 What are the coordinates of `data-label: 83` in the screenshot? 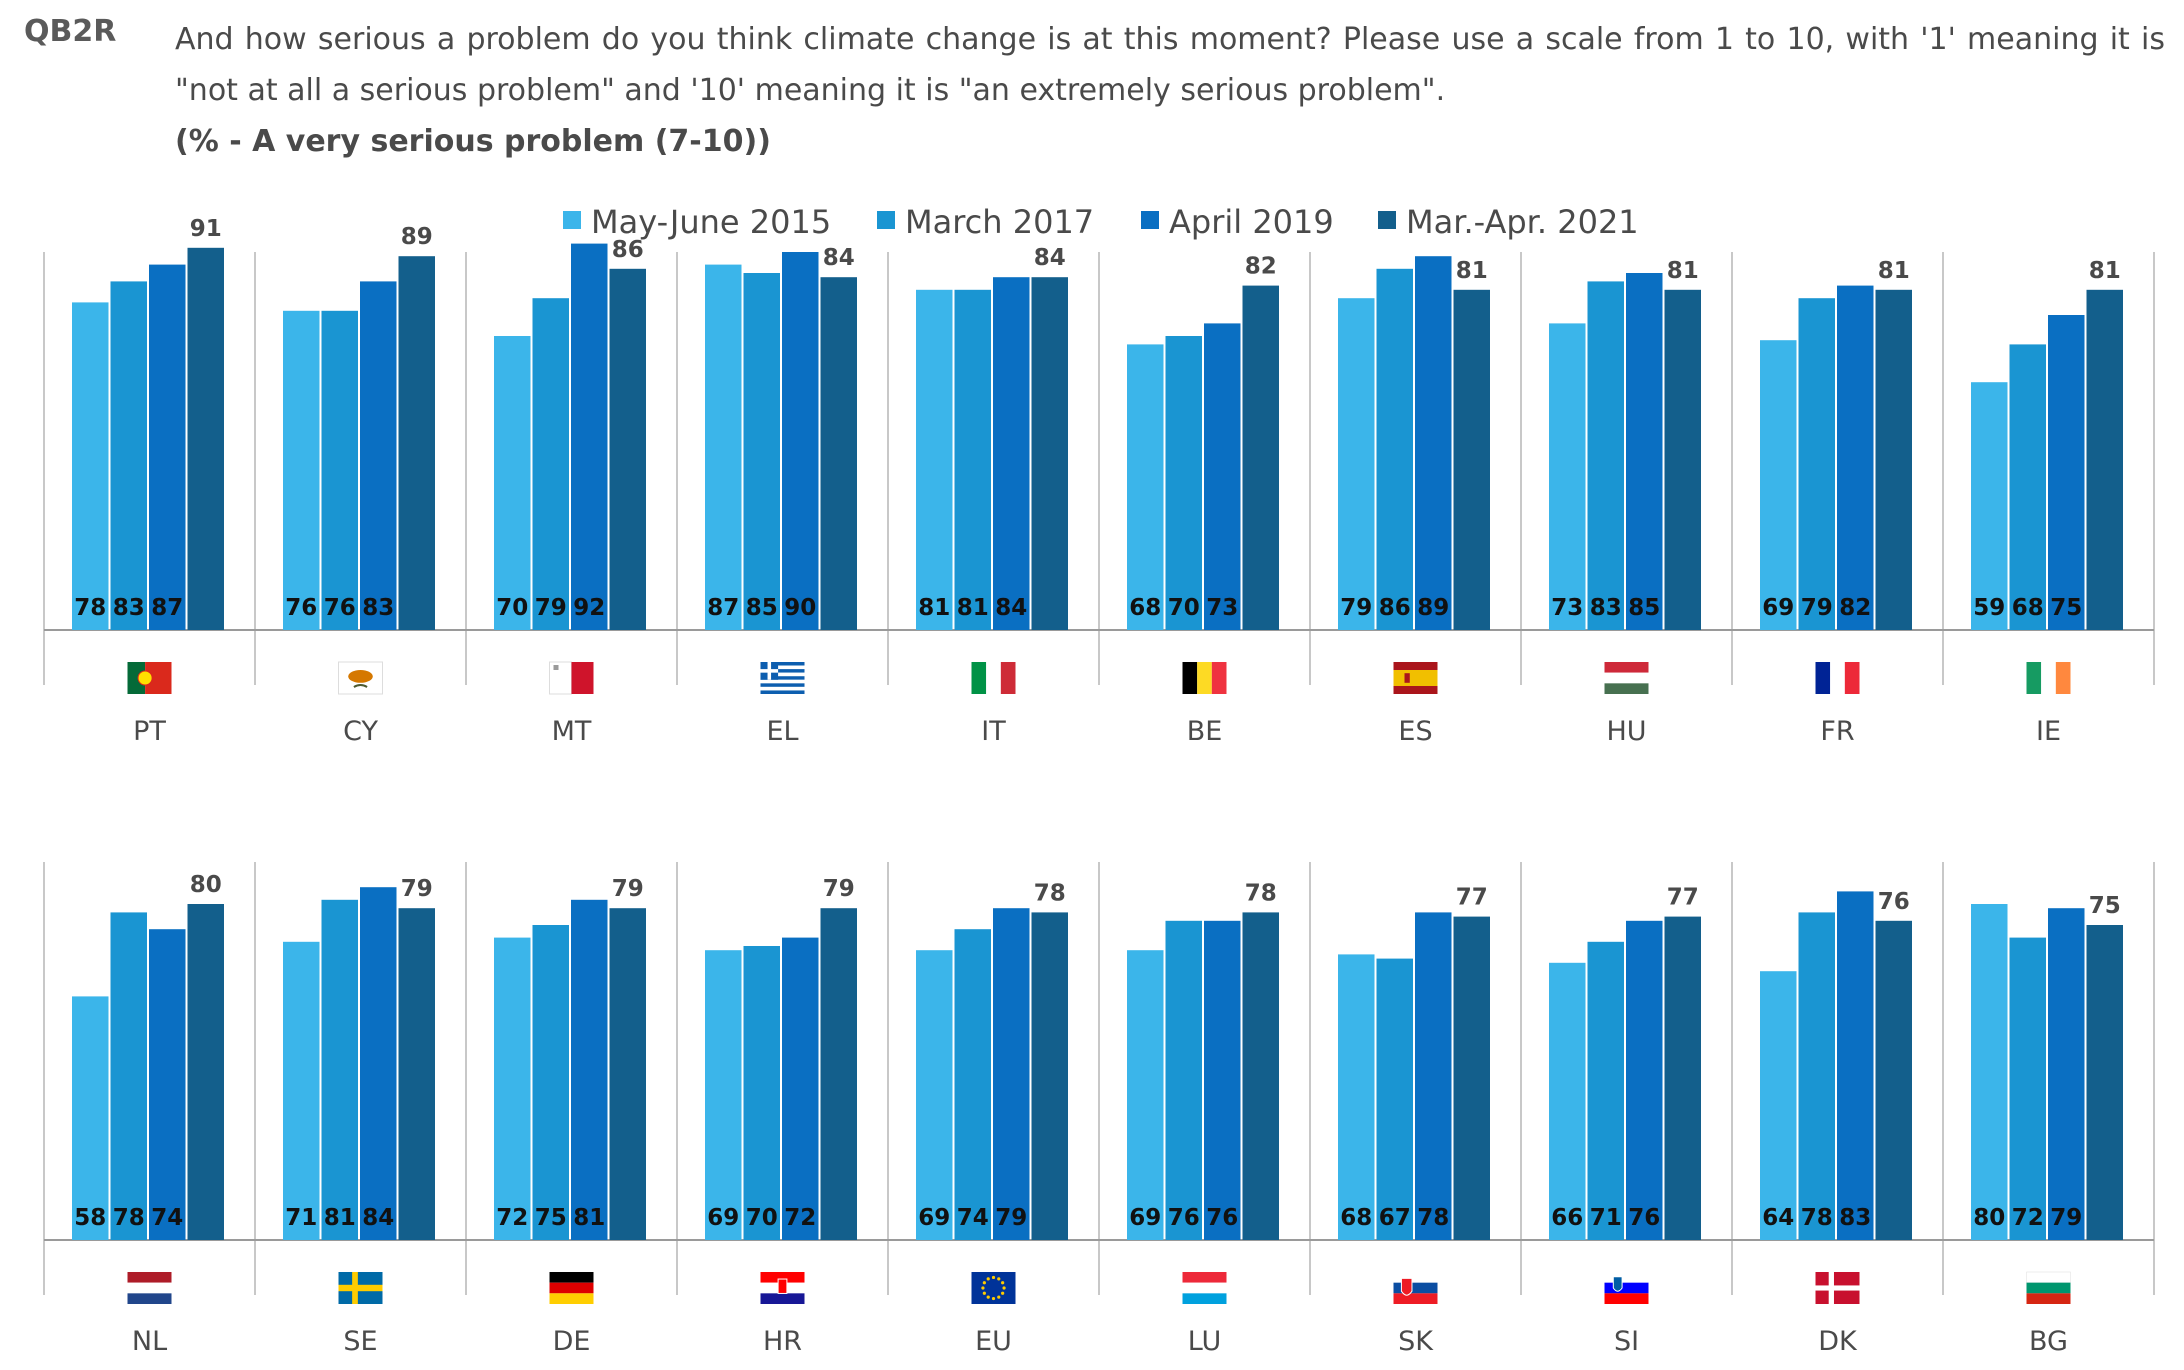 It's located at (1855, 1218).